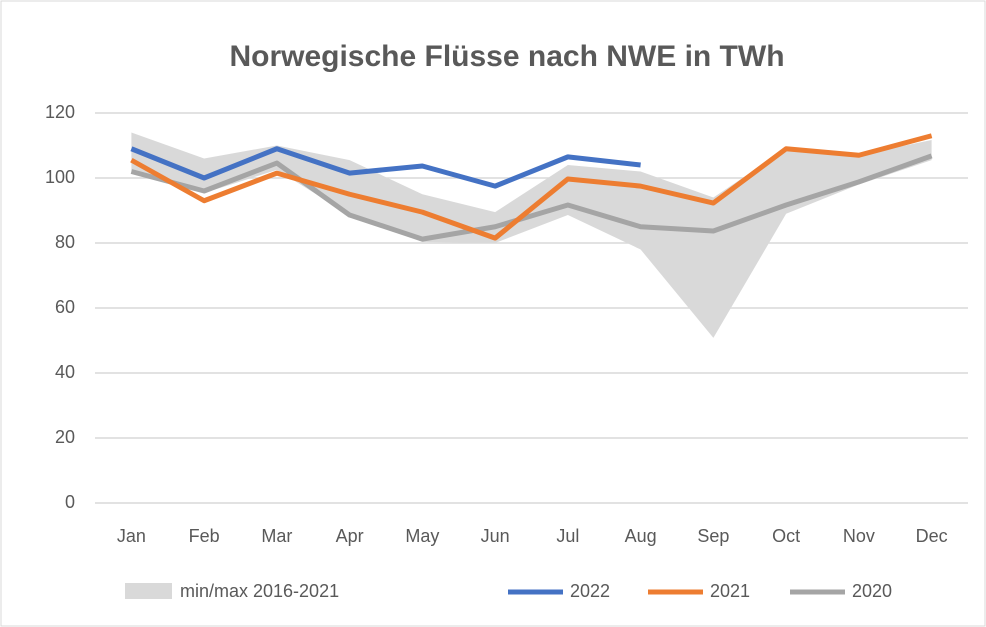 Image resolution: width=986 pixels, height=627 pixels. I want to click on y-tick-label: 20, so click(65, 437).